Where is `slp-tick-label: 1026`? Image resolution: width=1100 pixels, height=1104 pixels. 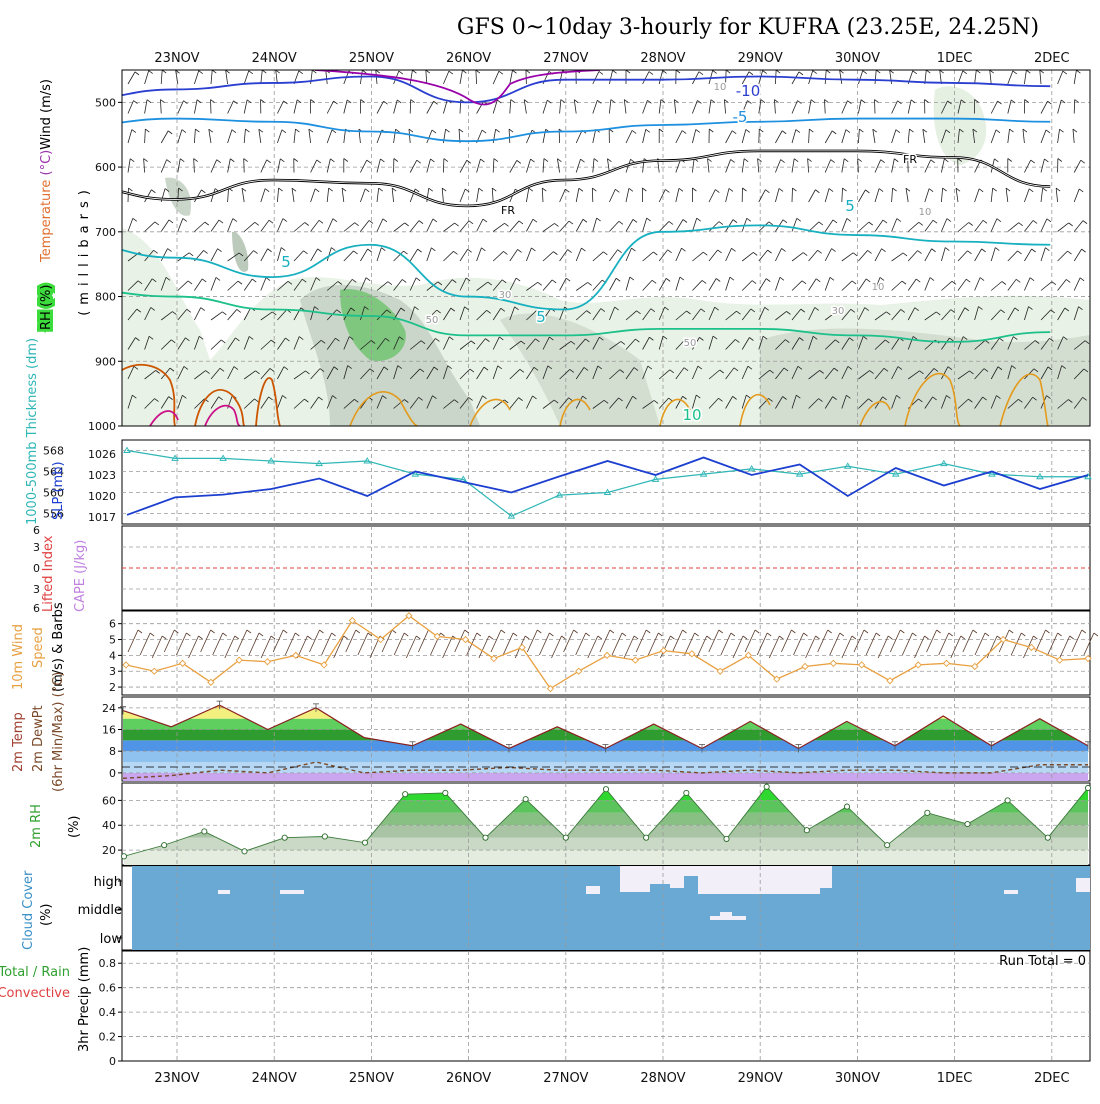 slp-tick-label: 1026 is located at coordinates (102, 454).